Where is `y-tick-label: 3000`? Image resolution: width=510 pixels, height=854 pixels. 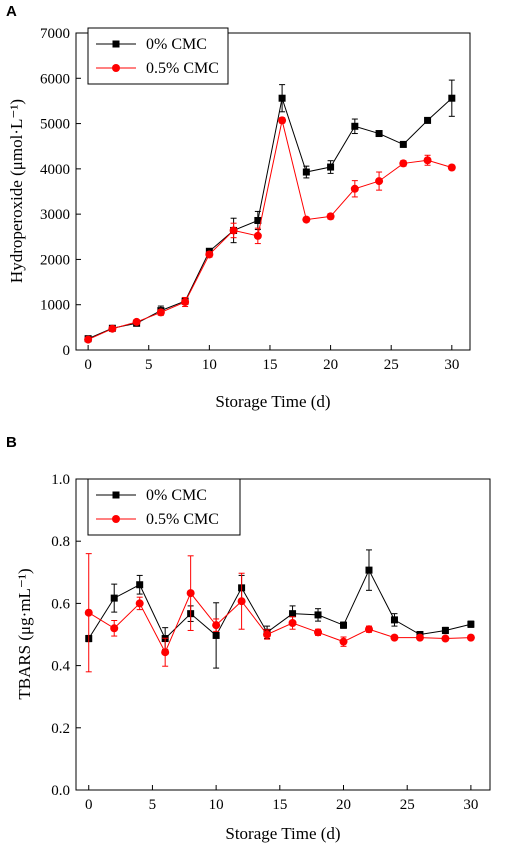 y-tick-label: 3000 is located at coordinates (55, 215).